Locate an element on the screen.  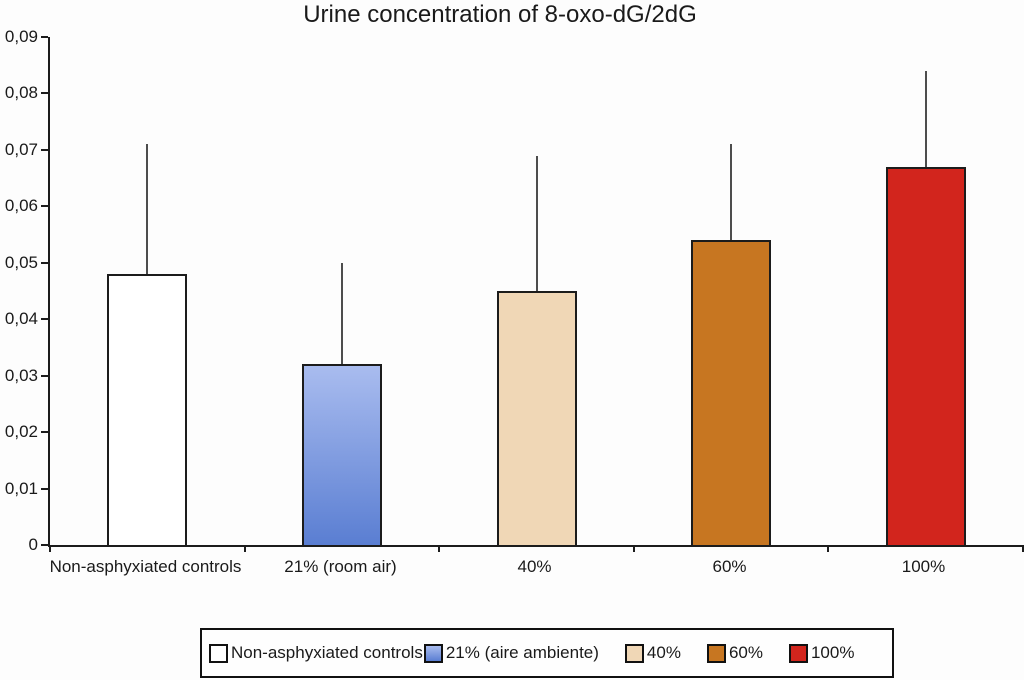
error-bar-21-room-air is located at coordinates (342, 313).